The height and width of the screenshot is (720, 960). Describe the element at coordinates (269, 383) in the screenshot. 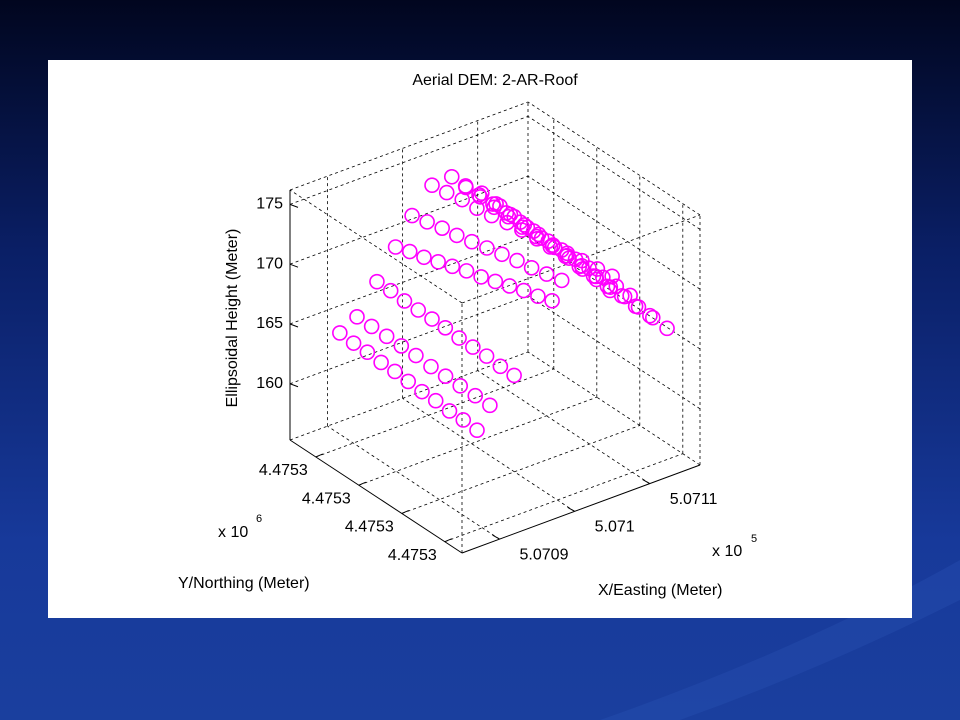

I see `z-tick-label: 160` at that location.